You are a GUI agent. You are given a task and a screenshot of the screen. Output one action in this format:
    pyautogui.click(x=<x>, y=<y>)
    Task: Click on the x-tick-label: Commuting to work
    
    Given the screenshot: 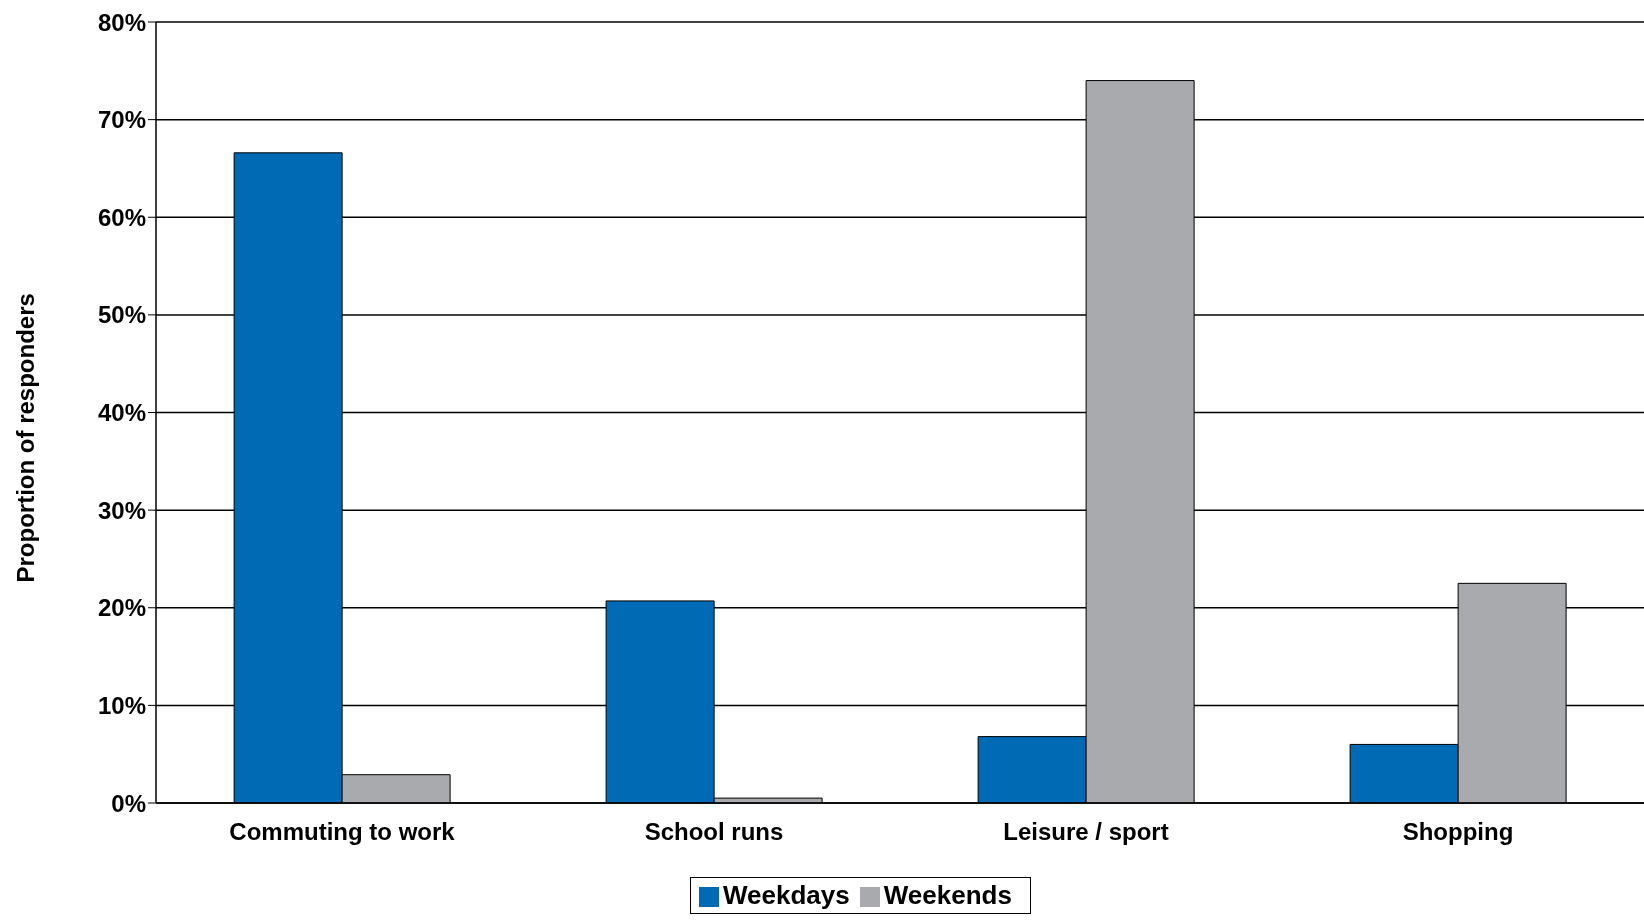 What is the action you would take?
    pyautogui.click(x=342, y=832)
    